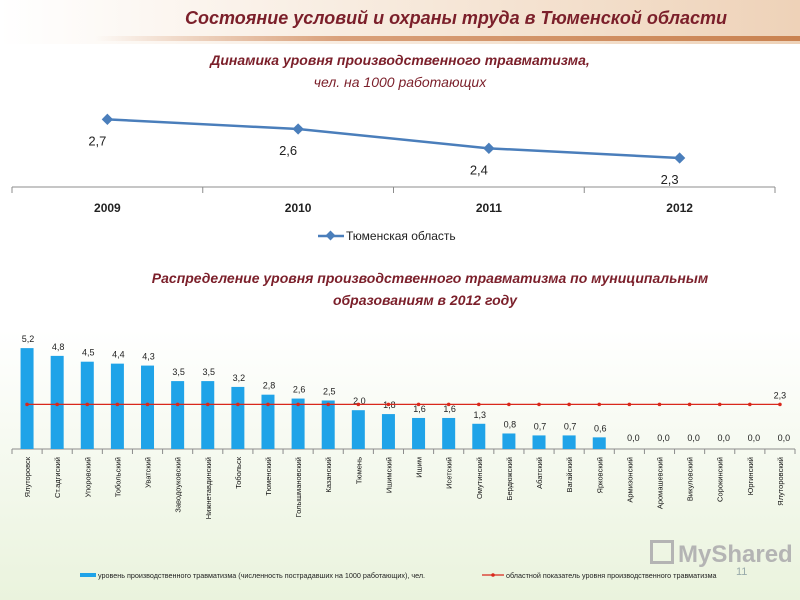 The image size is (800, 600). What do you see at coordinates (268, 476) in the screenshot?
I see `bar-category-label: Тюменский` at bounding box center [268, 476].